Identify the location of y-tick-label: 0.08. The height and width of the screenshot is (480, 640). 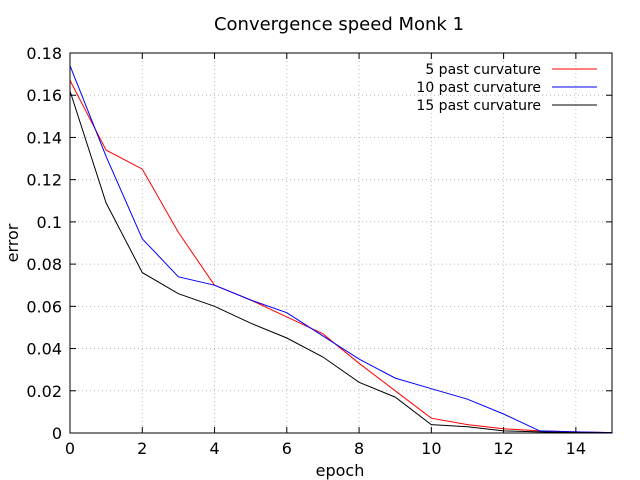
(44, 264).